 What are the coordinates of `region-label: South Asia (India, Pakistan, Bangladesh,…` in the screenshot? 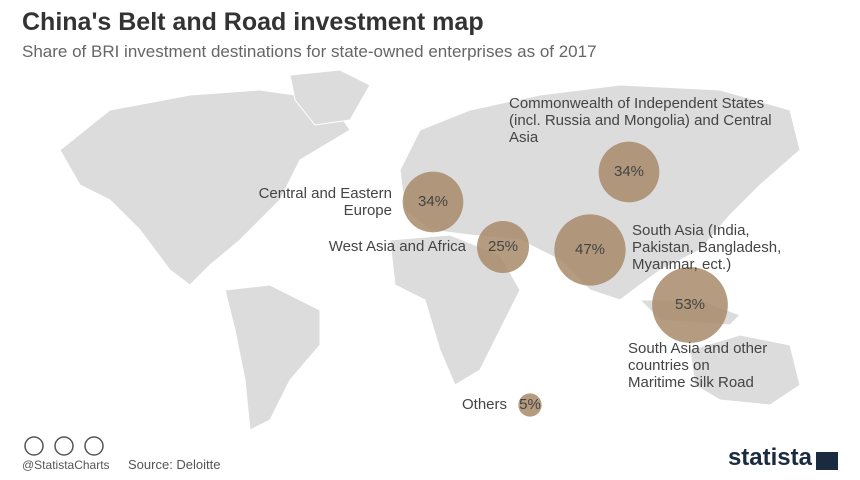 It's located at (707, 247).